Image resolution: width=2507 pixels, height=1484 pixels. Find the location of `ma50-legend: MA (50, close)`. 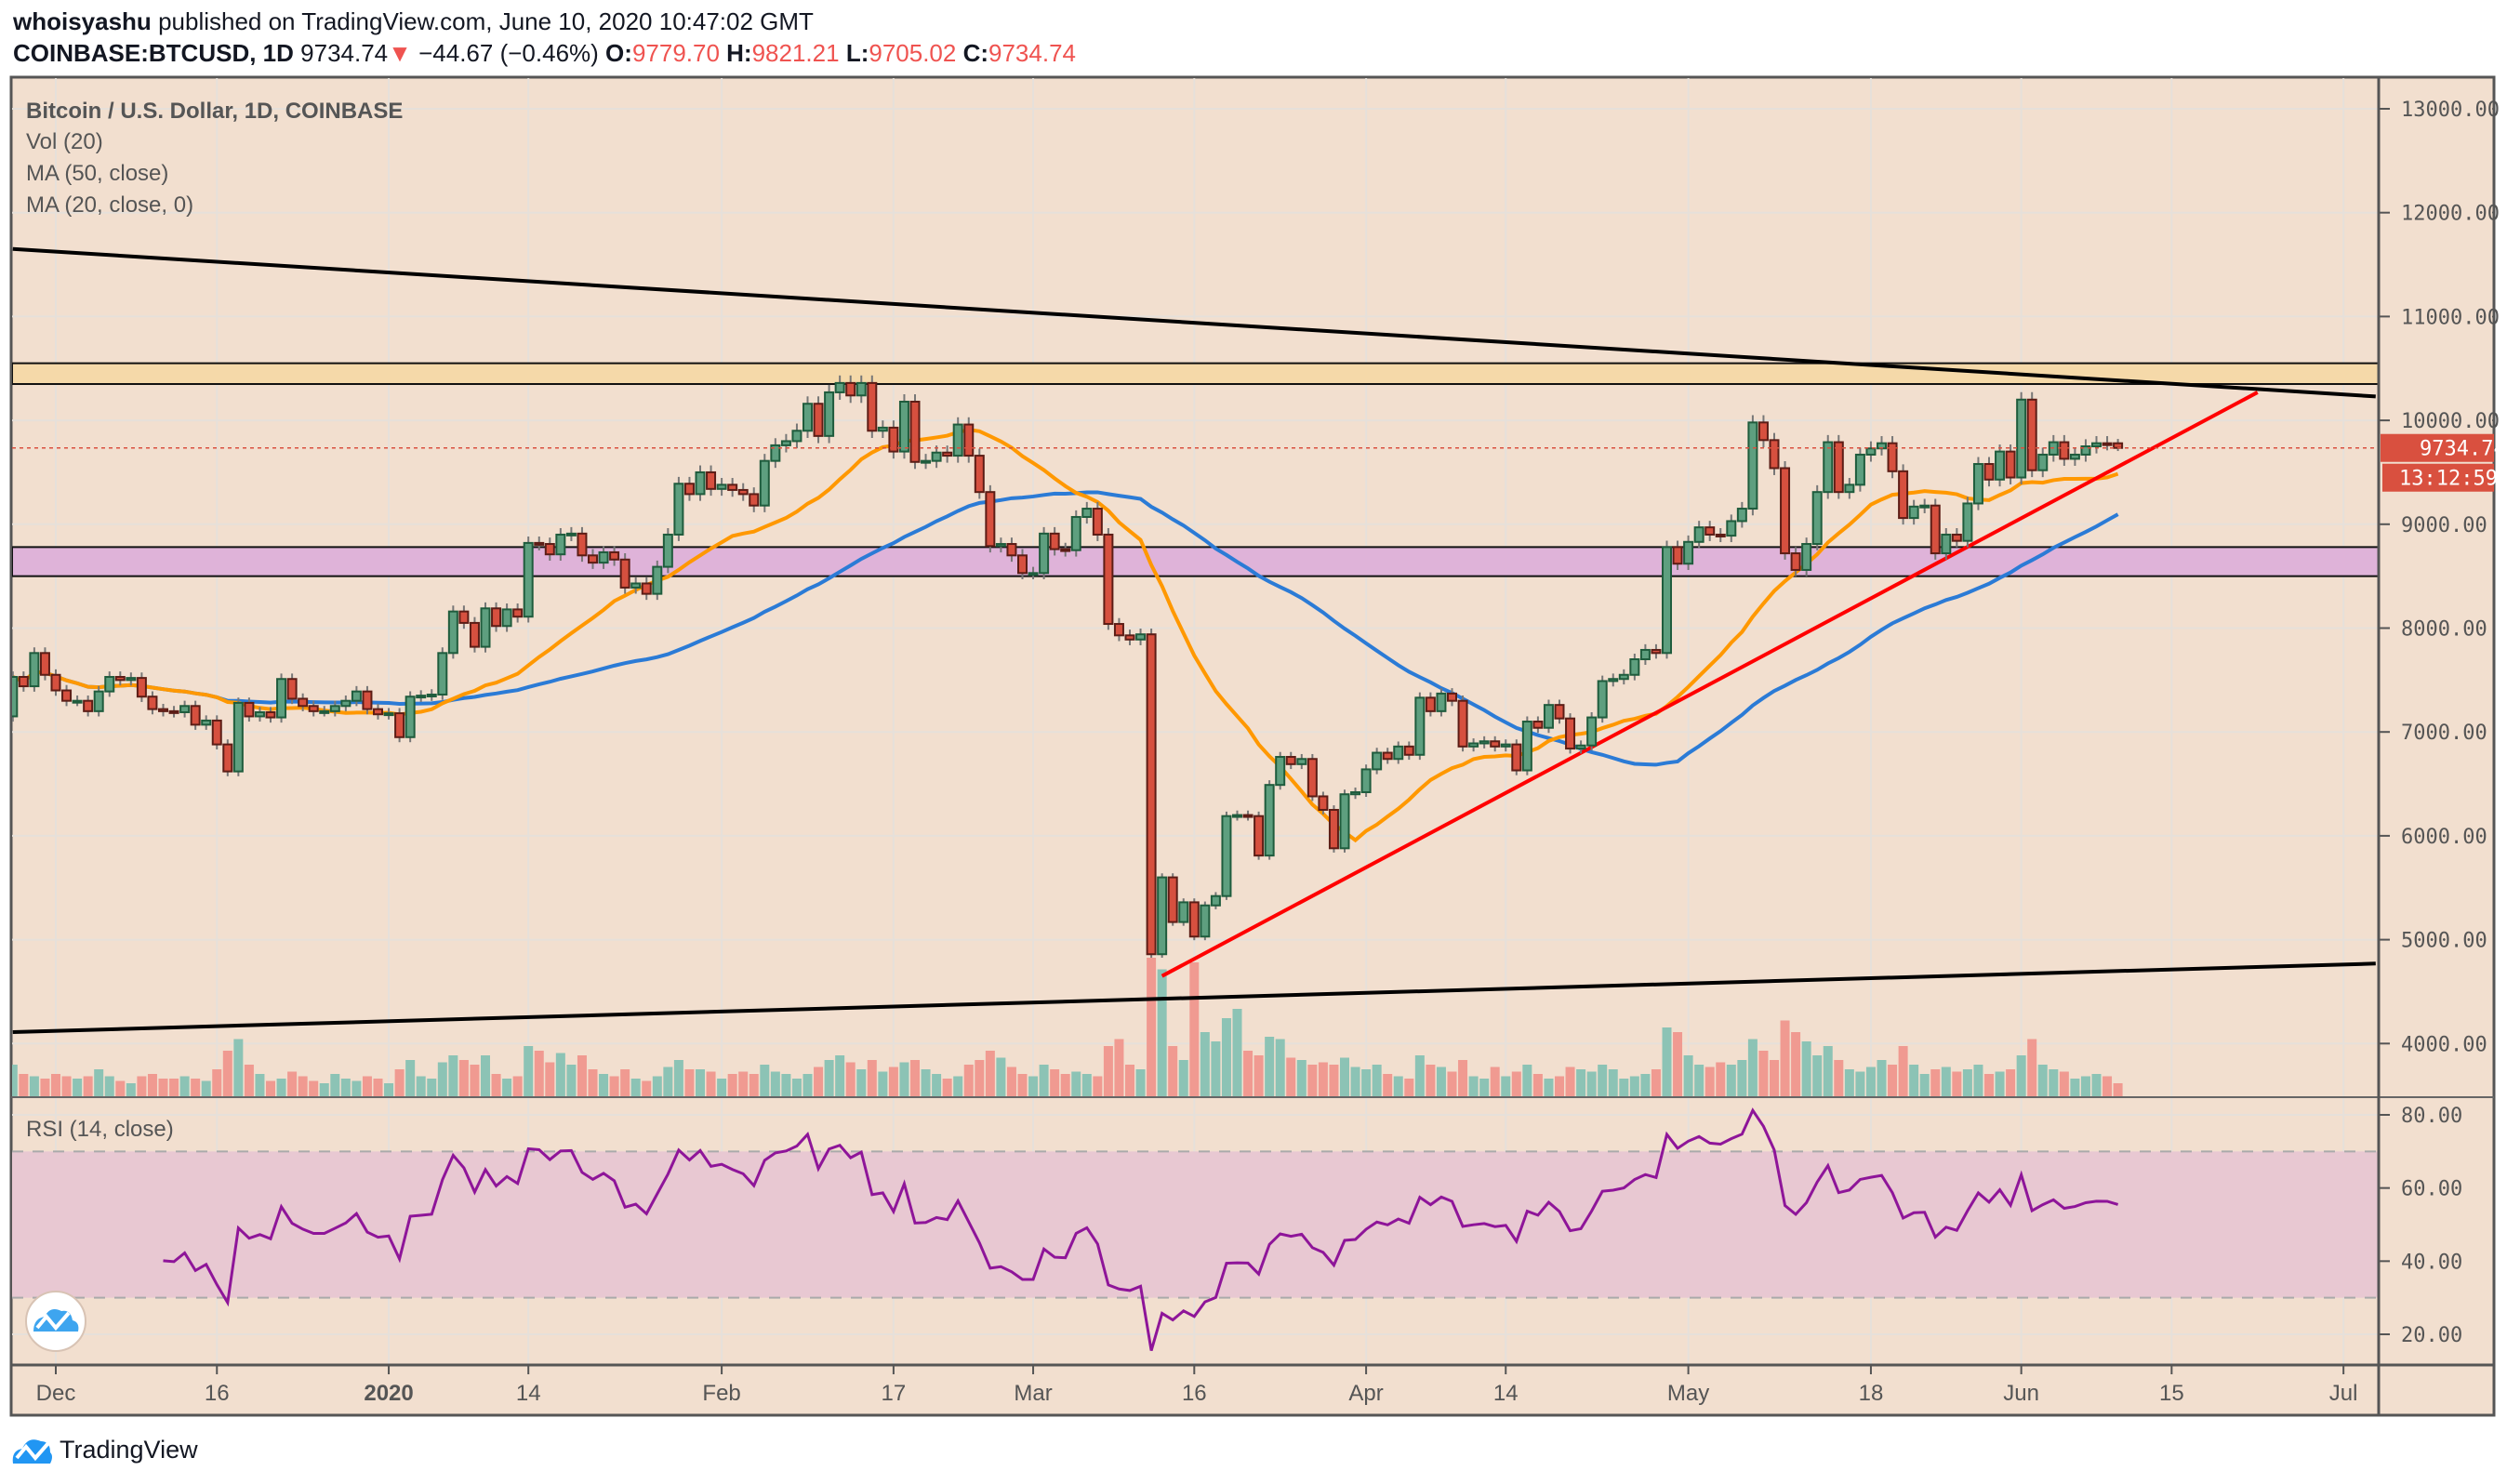

ma50-legend: MA (50, close) is located at coordinates (97, 173).